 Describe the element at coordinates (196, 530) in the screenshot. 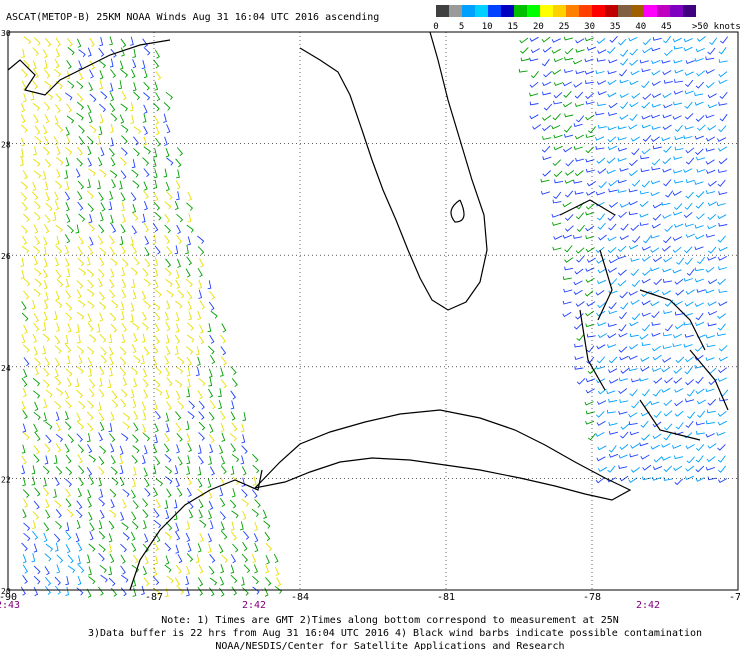

I see `coast-yucatan` at that location.